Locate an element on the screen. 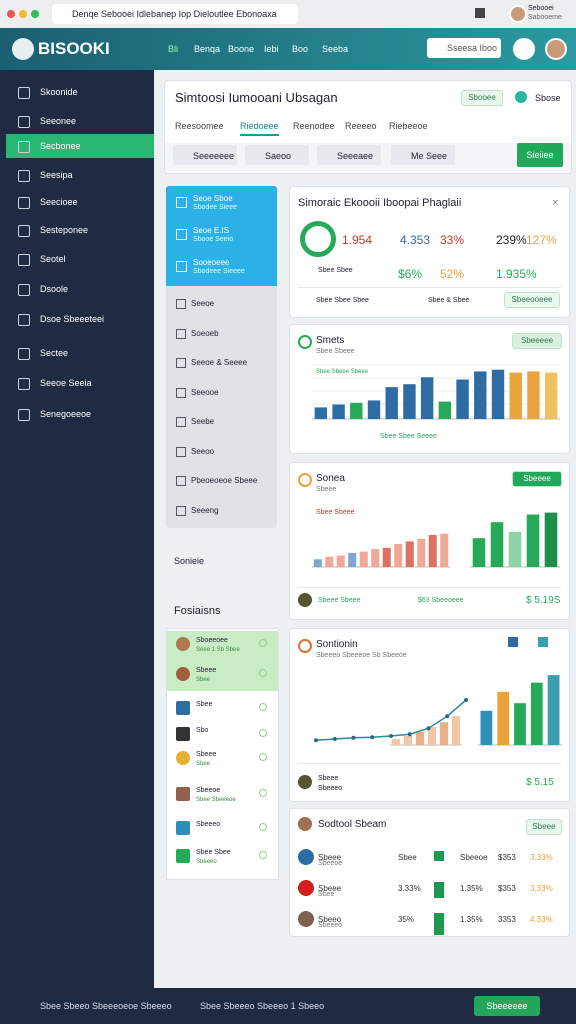  nav-item: Boone is located at coordinates (241, 49).